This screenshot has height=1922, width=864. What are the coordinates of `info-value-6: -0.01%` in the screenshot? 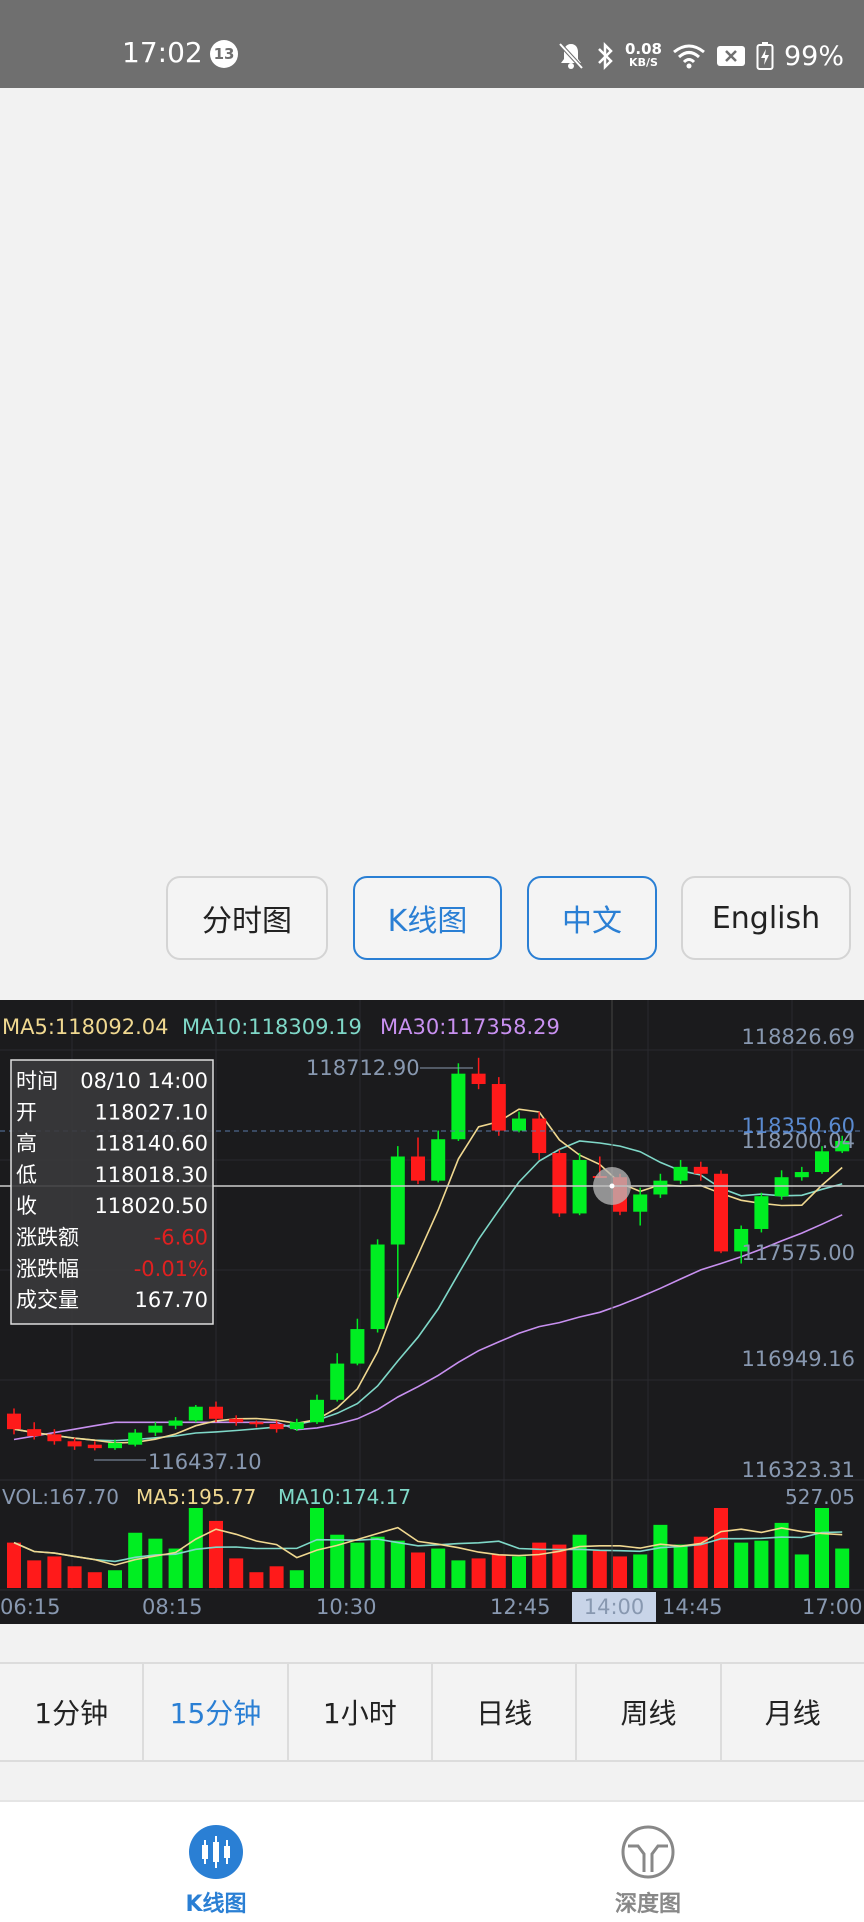 It's located at (171, 1269).